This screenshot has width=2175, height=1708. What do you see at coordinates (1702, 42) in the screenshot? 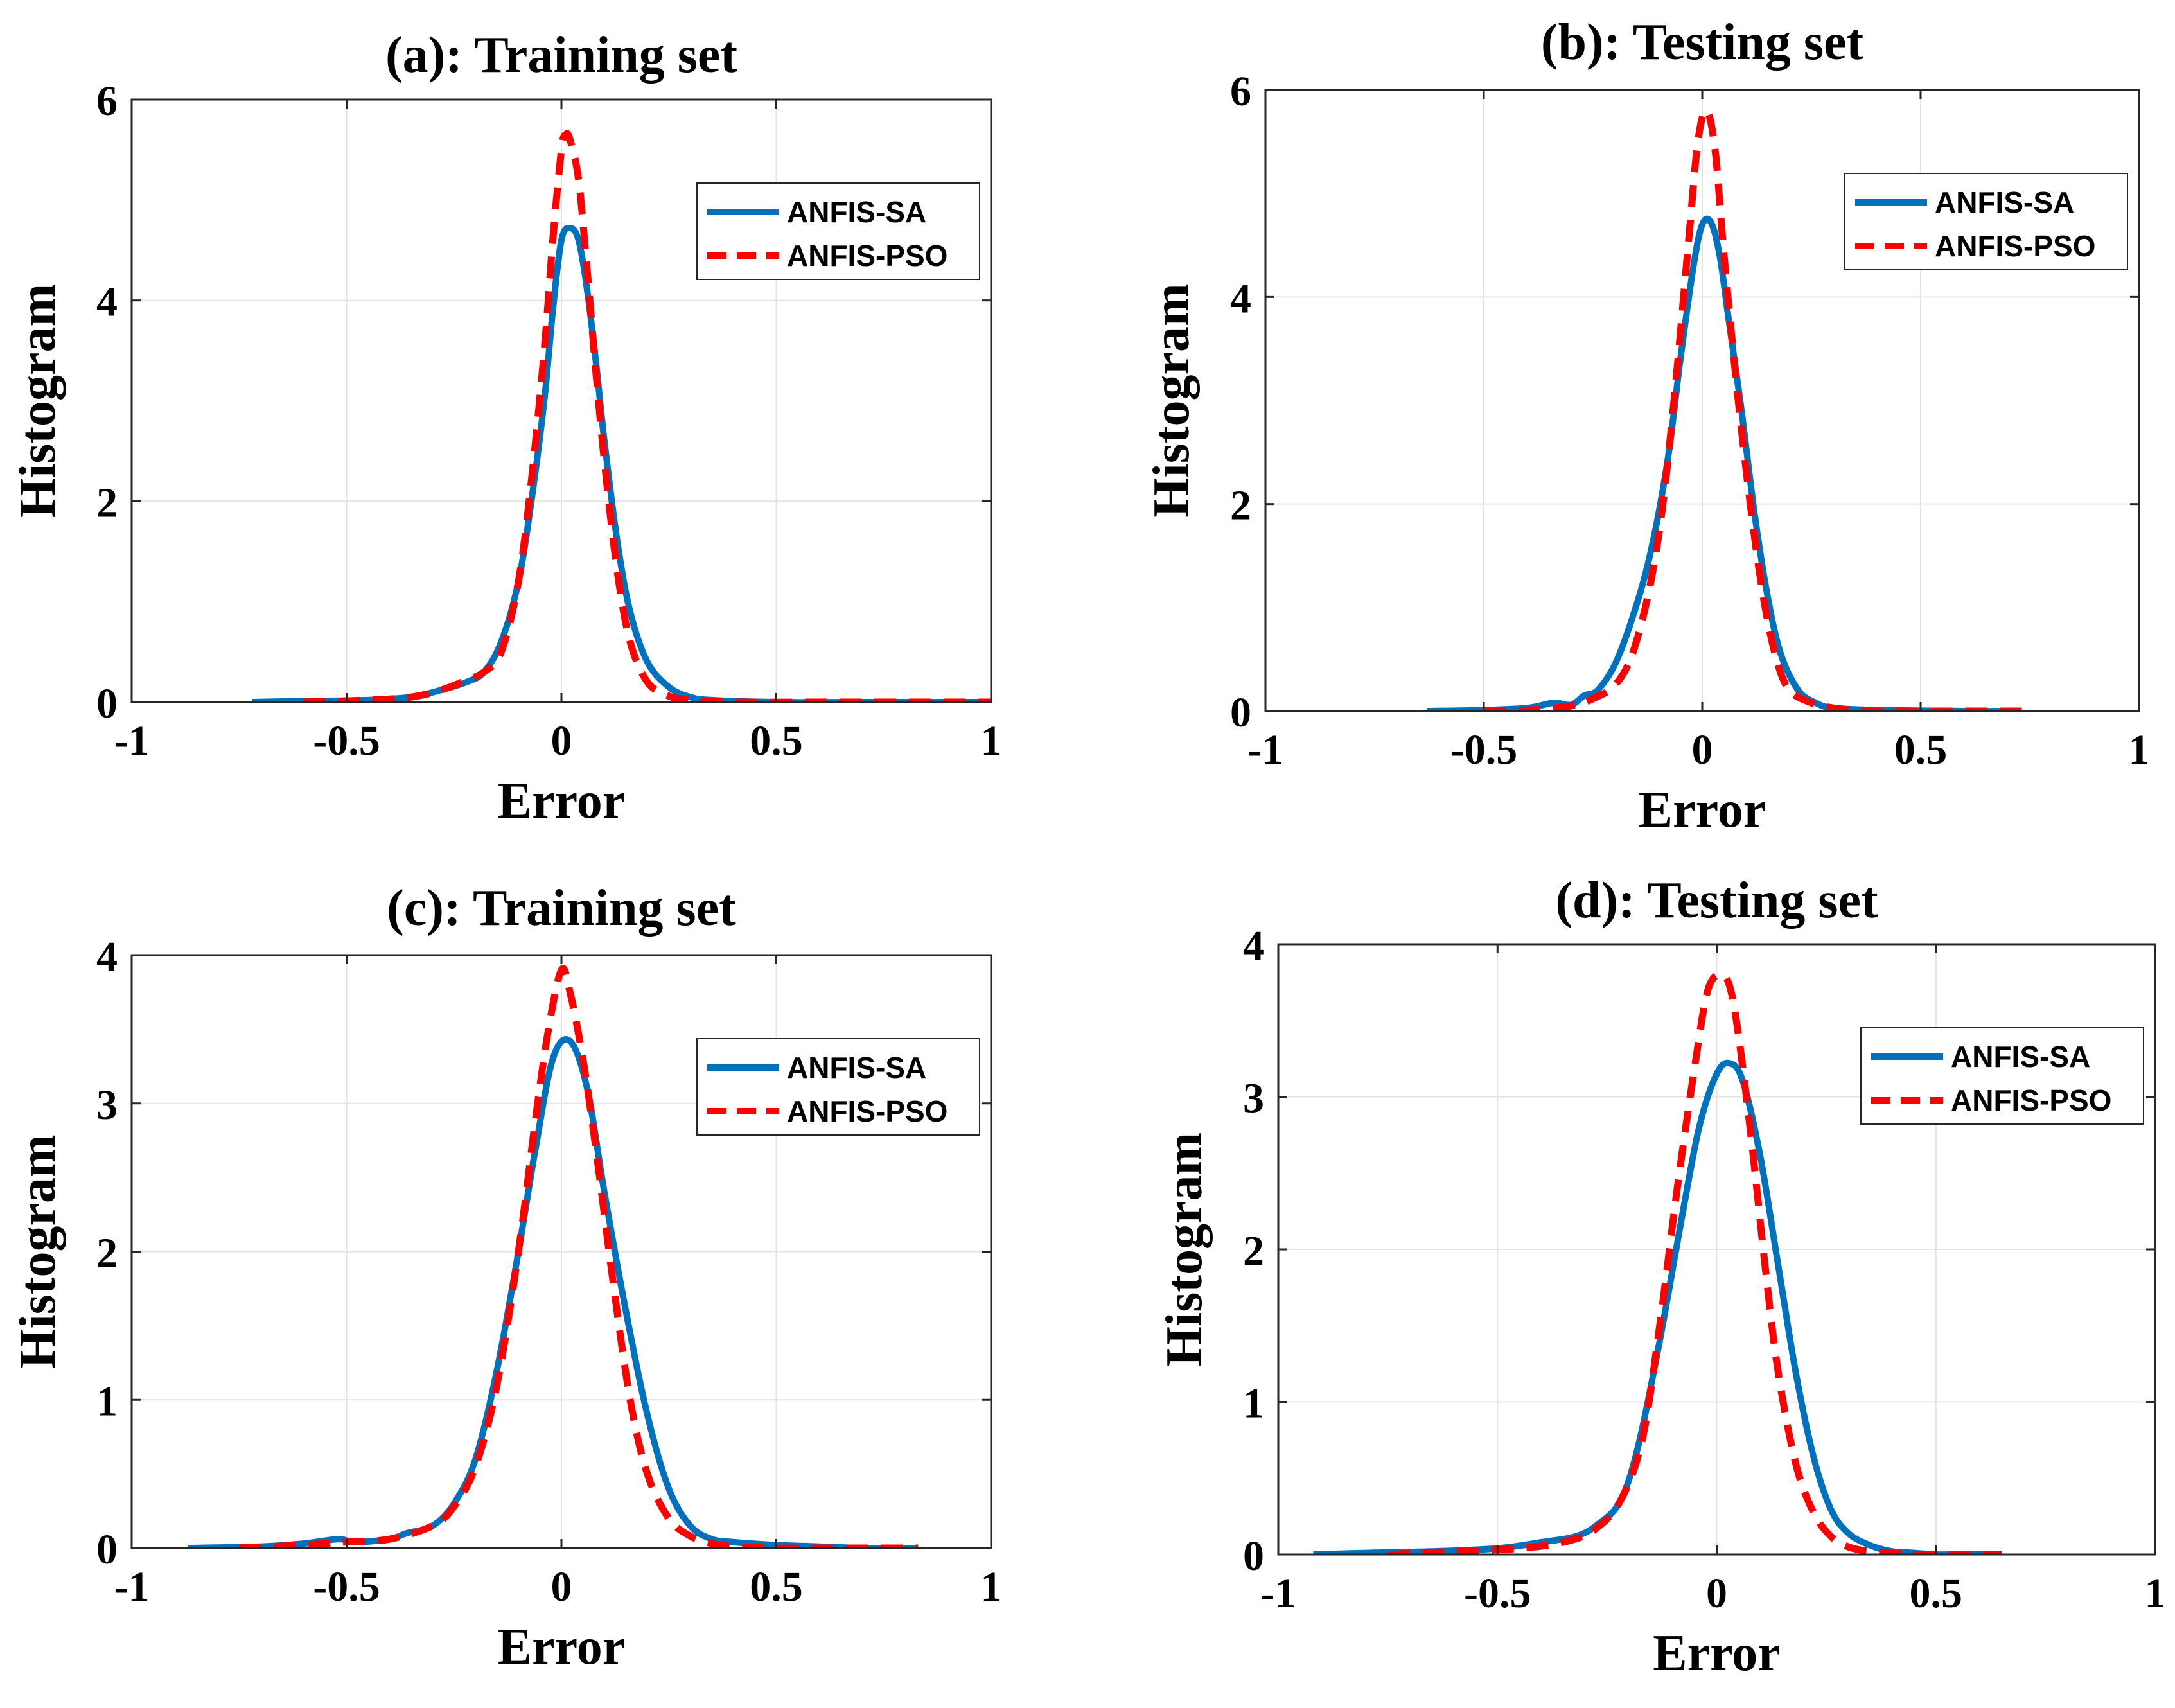
I see `chart-title: (b): Testing set` at bounding box center [1702, 42].